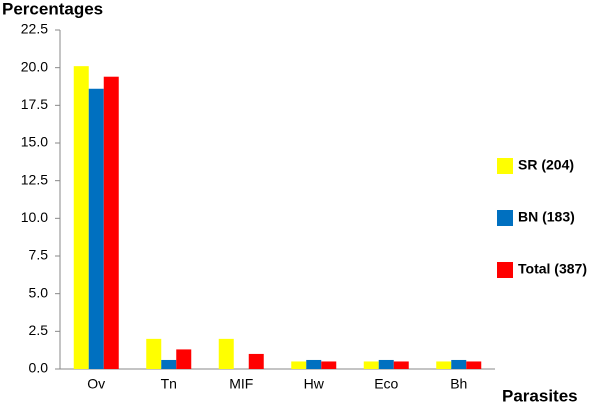  I want to click on legend-label: BN (183), so click(546, 217).